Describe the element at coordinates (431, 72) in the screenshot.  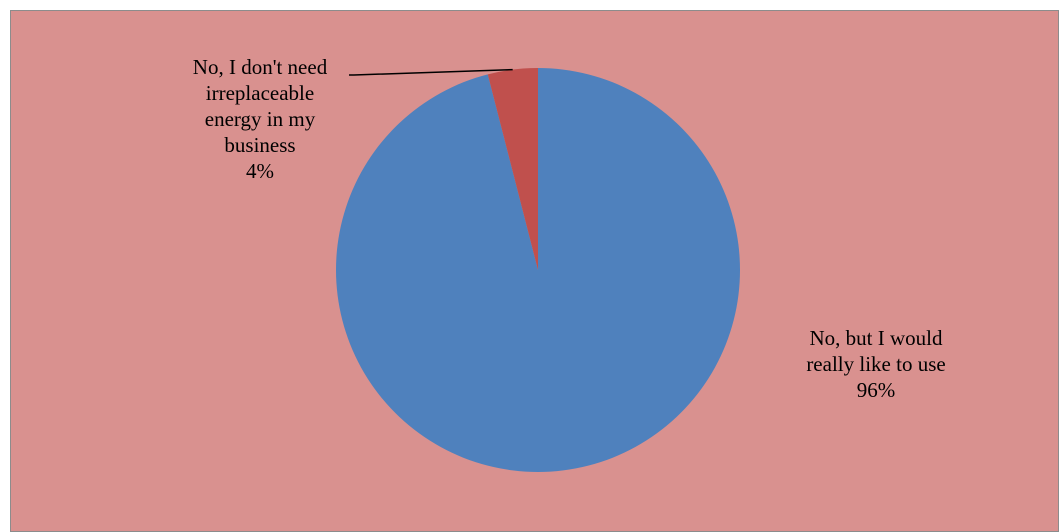
I see `leader-line` at that location.